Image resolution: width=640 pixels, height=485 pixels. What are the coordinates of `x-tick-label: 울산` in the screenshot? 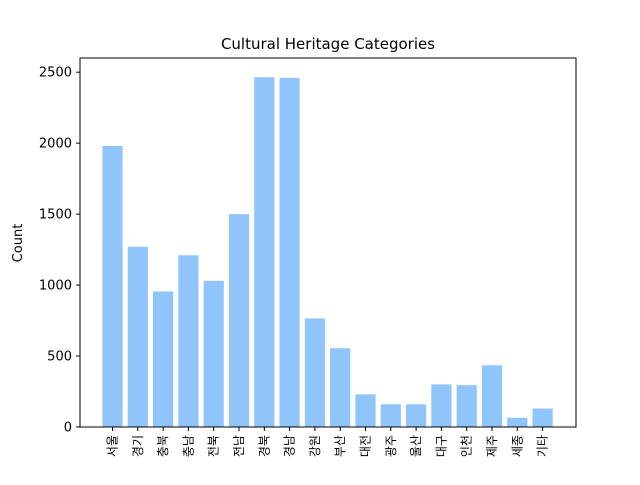 It's located at (416, 446).